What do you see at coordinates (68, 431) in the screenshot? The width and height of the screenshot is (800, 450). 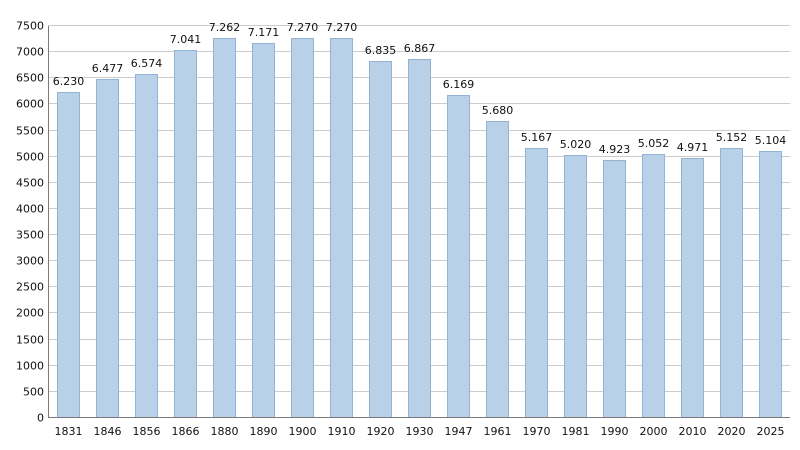 I see `x-tick-label: 1831` at bounding box center [68, 431].